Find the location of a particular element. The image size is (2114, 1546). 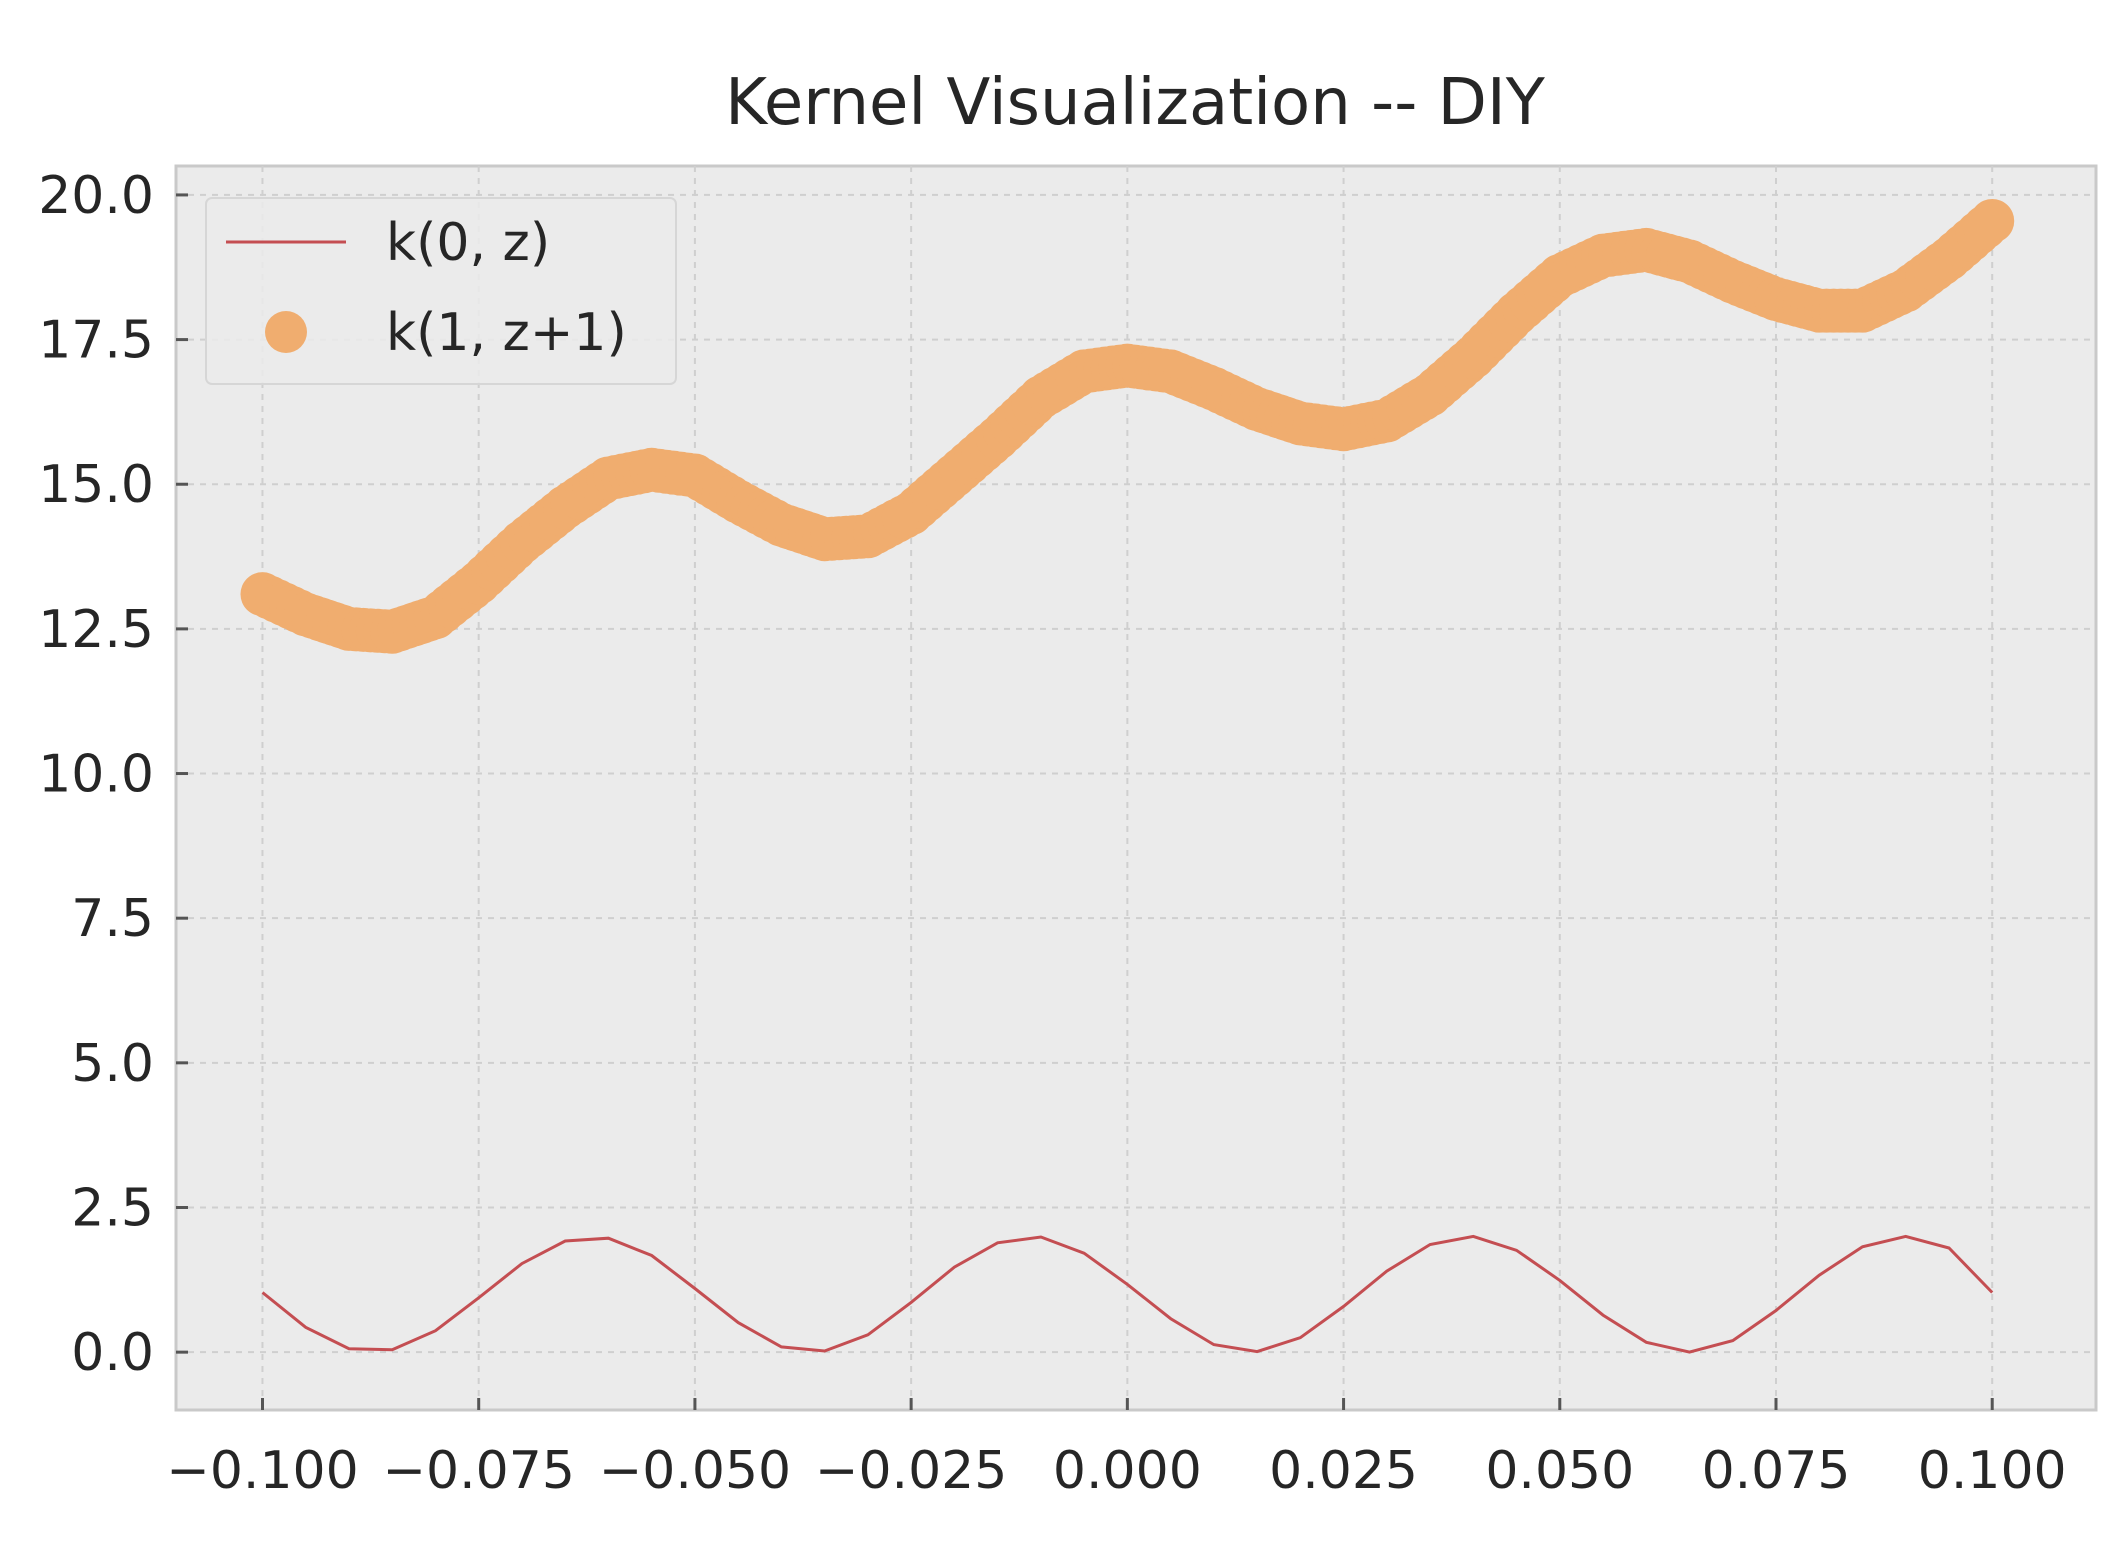

x-tick-label: −0.050 is located at coordinates (695, 1471).